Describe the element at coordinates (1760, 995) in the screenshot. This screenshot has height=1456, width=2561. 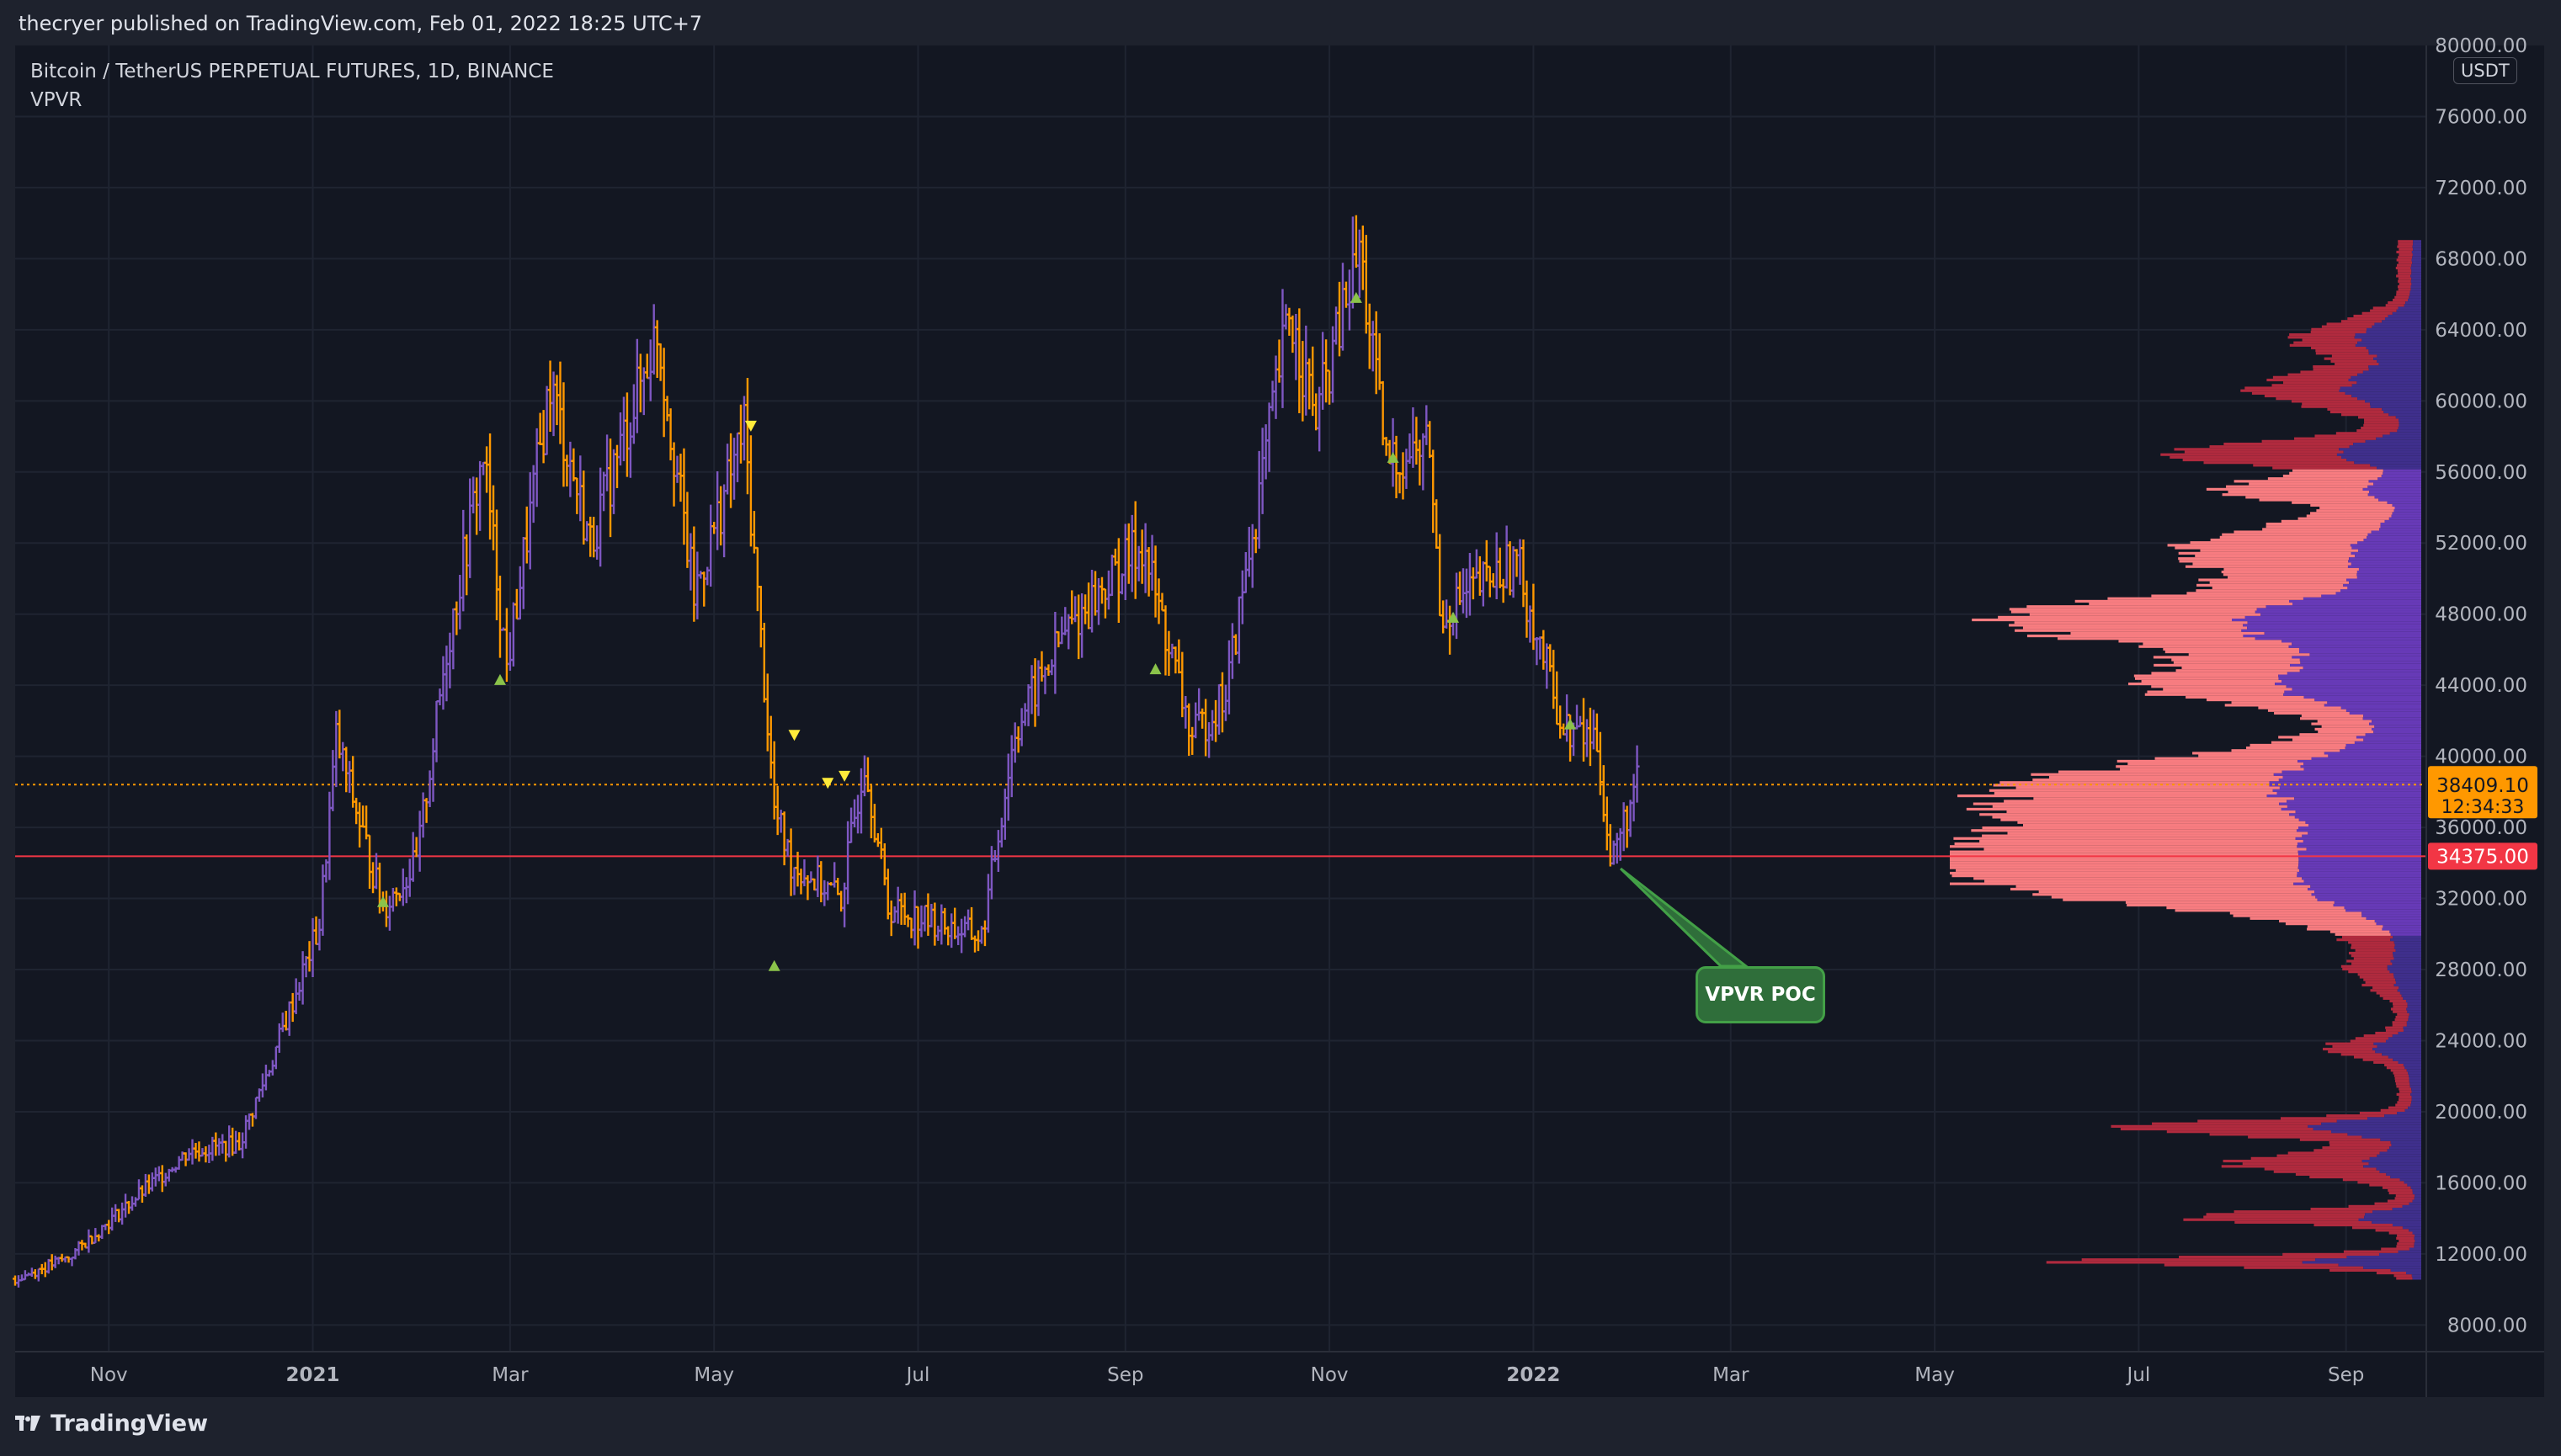
I see `vpvr-poc-callout: VPVR POC` at that location.